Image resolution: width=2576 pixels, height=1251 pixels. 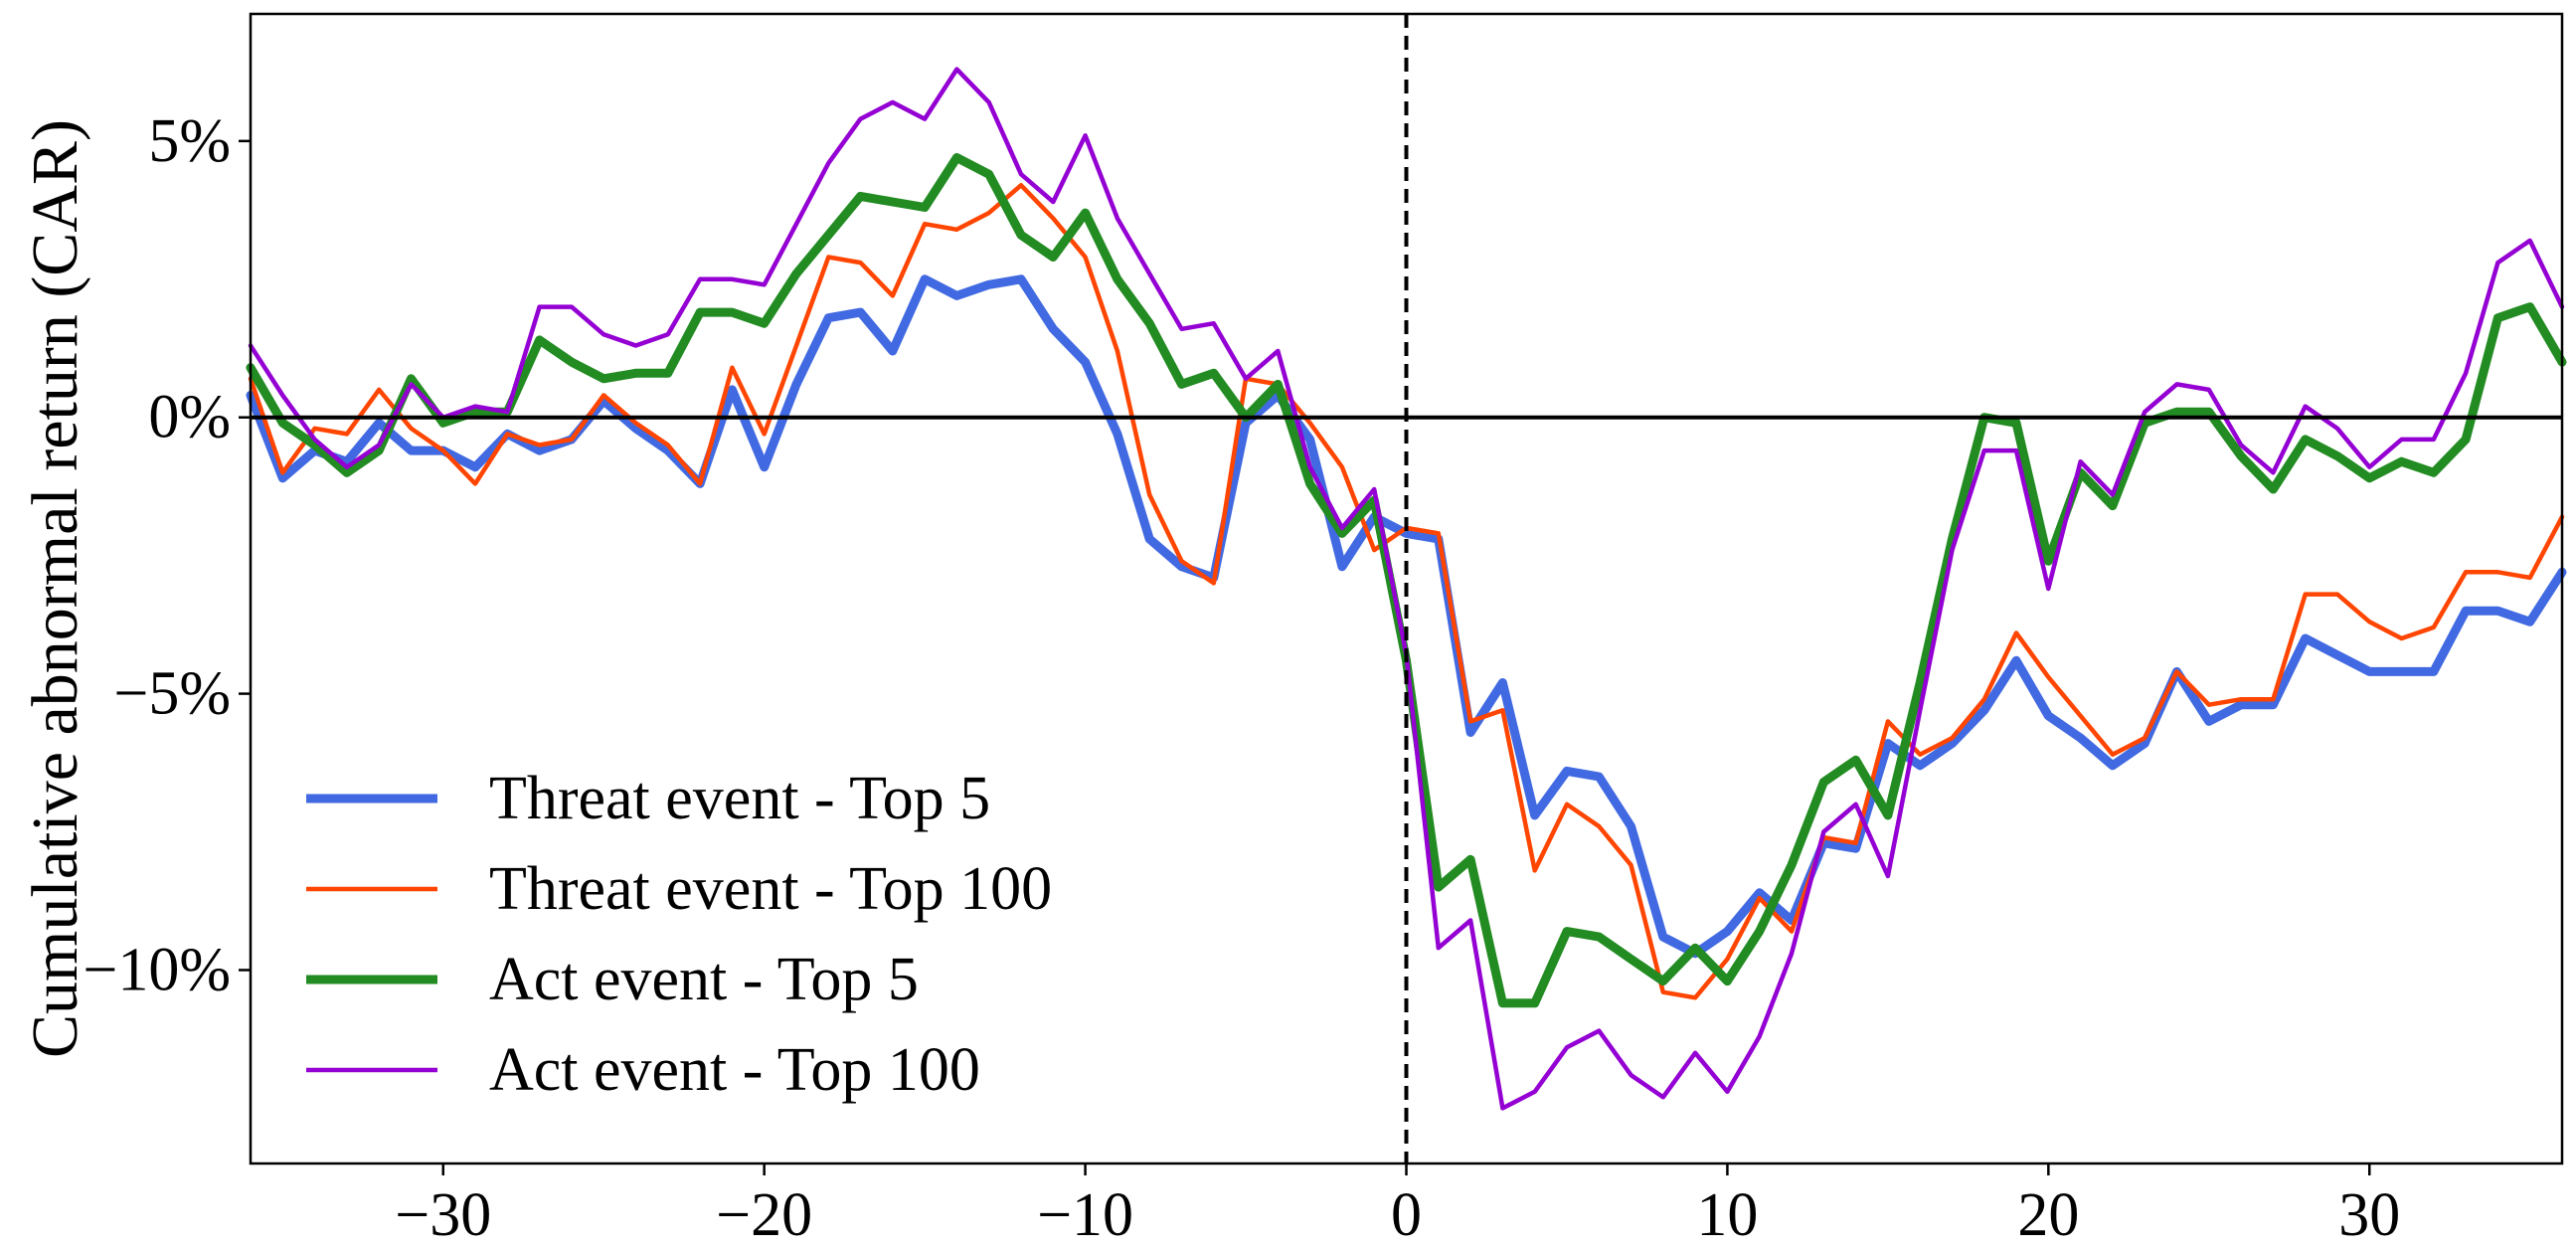 I want to click on x-tick-label: 10, so click(x=1727, y=1215).